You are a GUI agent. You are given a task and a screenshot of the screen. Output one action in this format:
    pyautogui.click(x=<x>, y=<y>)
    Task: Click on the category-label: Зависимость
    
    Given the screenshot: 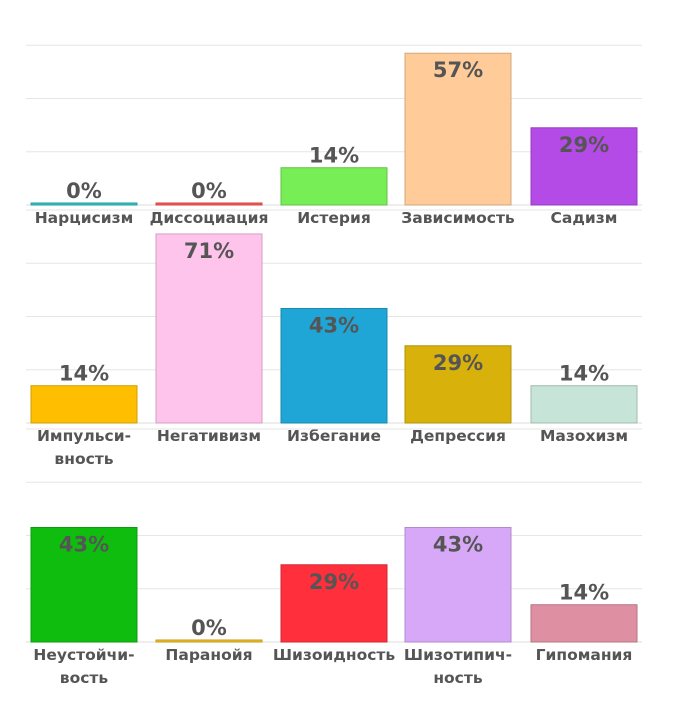 What is the action you would take?
    pyautogui.click(x=458, y=218)
    